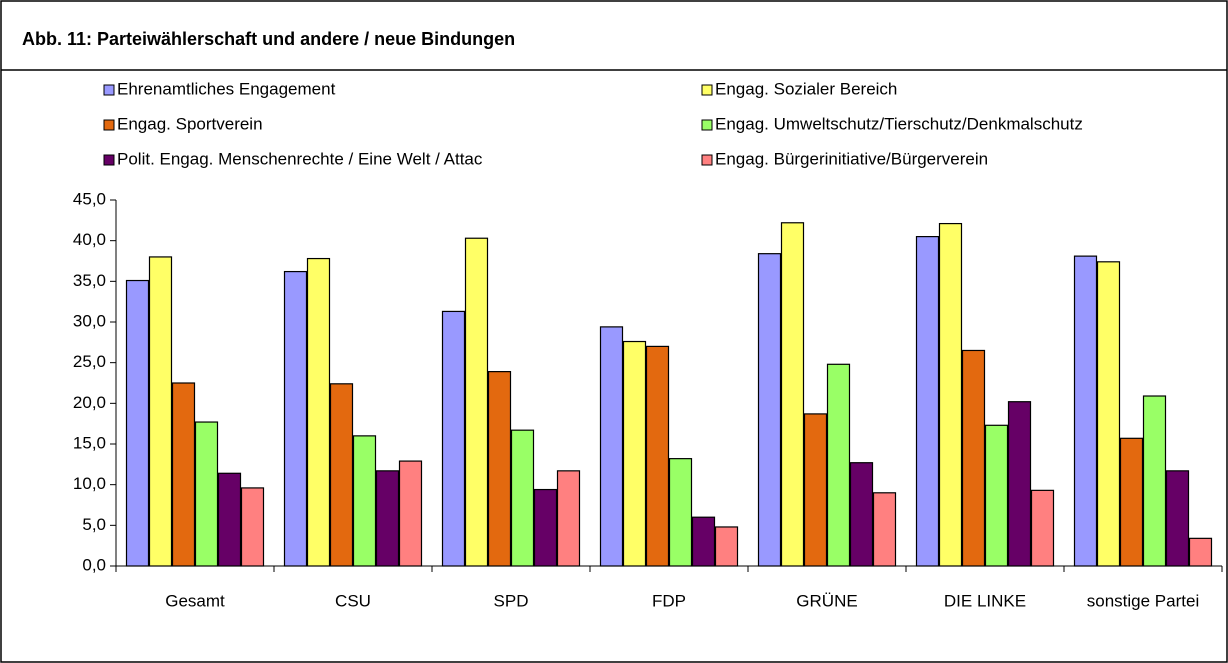  I want to click on y-tick-label: 25,0, so click(89, 361).